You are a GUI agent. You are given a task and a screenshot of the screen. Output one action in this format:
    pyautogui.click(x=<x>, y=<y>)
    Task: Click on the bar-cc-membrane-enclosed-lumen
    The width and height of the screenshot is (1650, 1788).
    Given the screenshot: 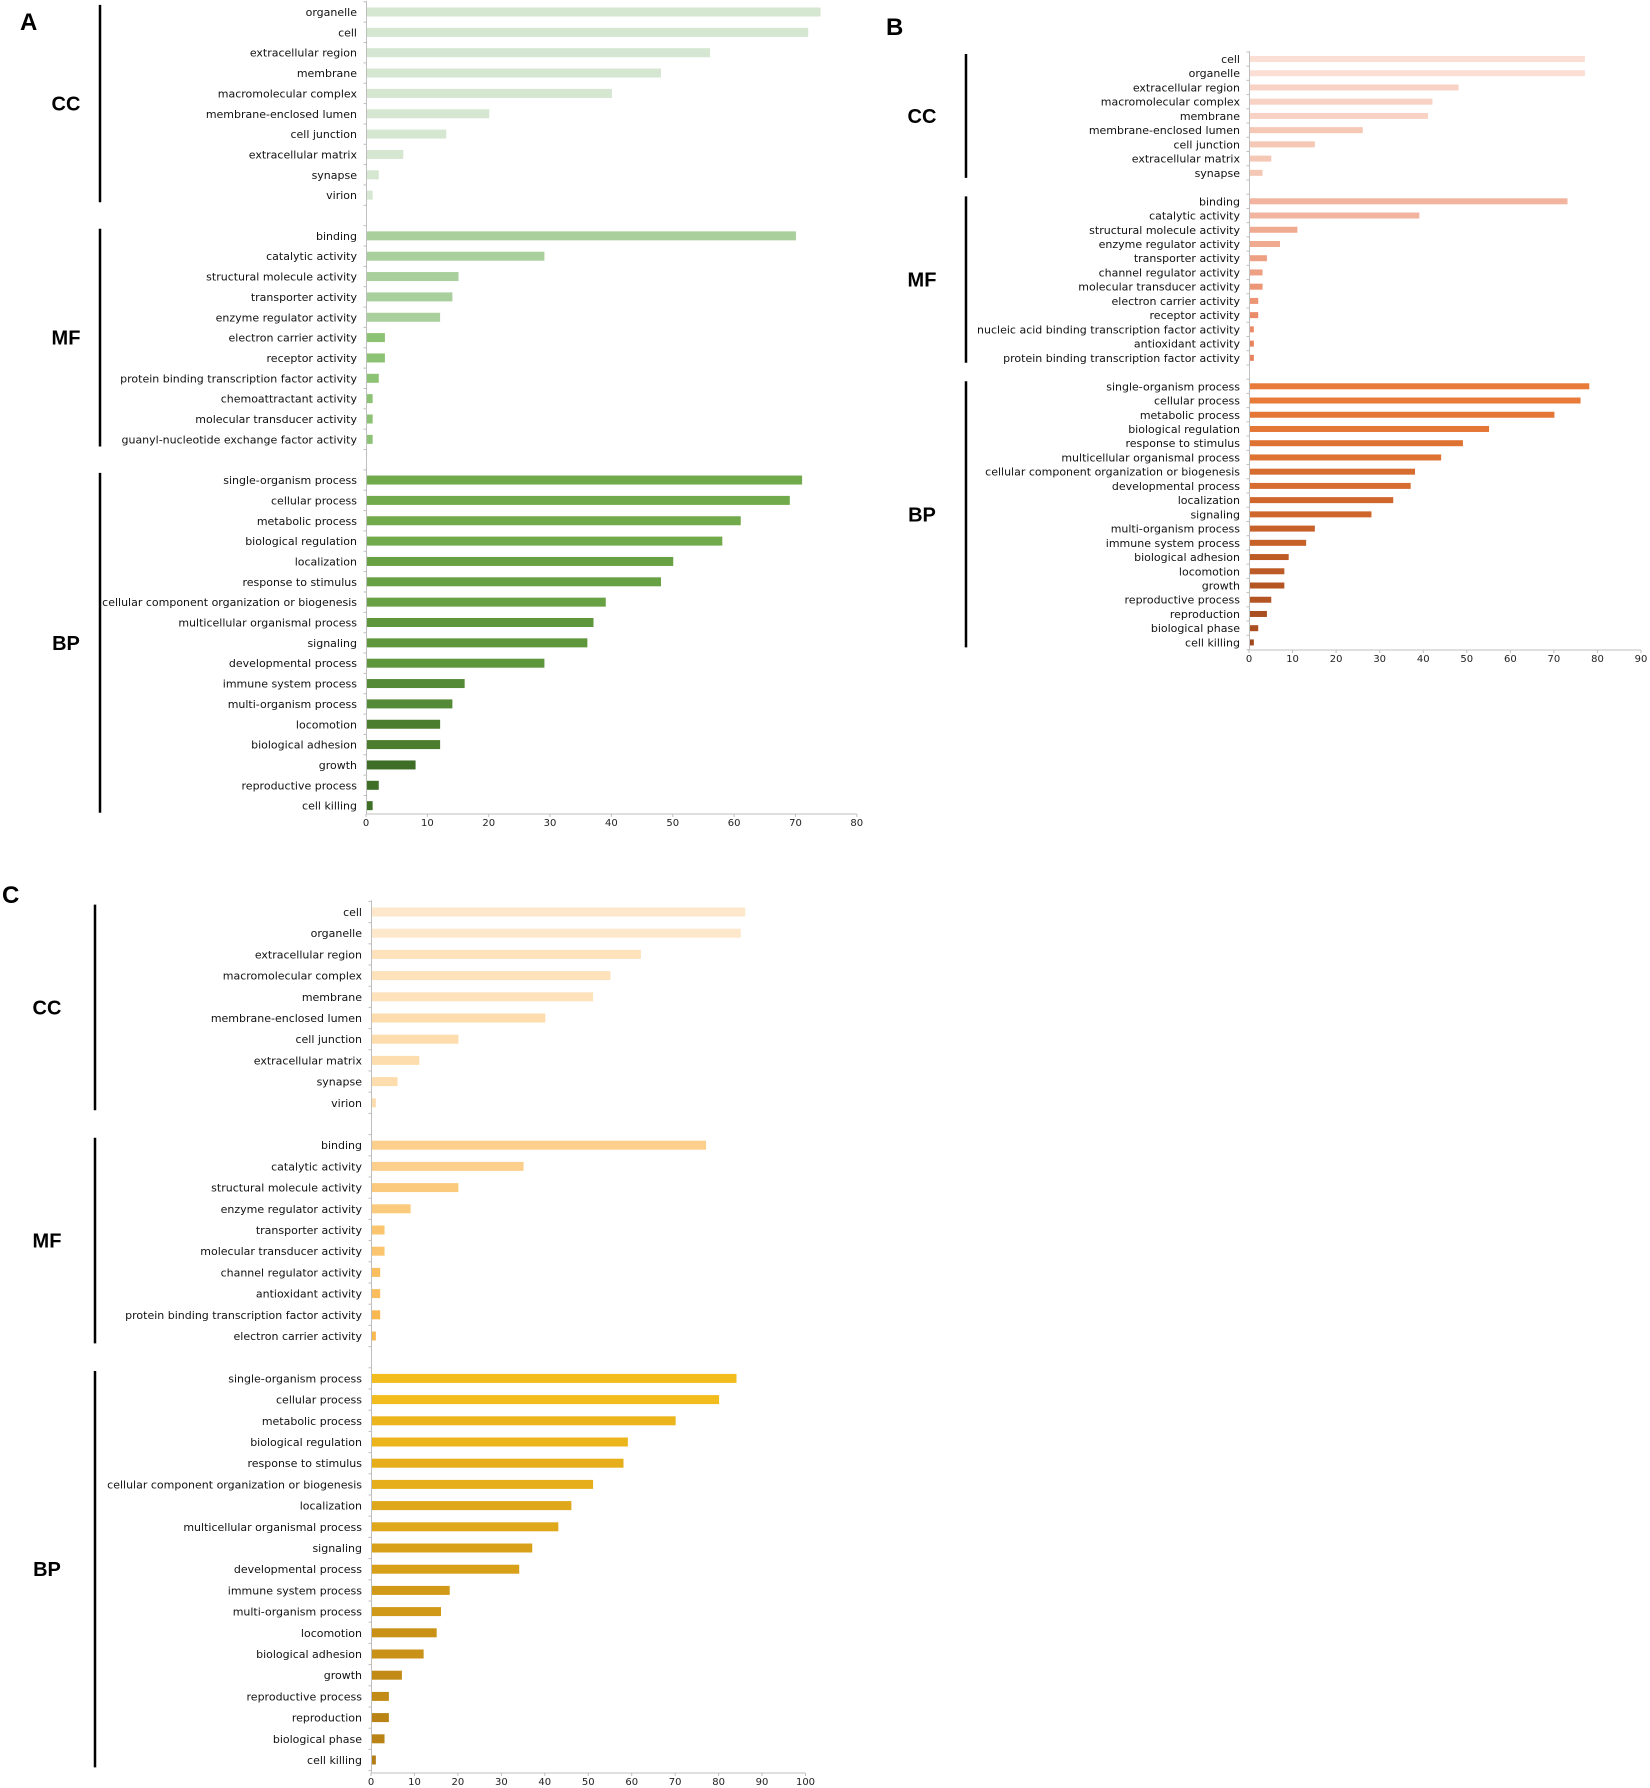 What is the action you would take?
    pyautogui.click(x=1306, y=130)
    